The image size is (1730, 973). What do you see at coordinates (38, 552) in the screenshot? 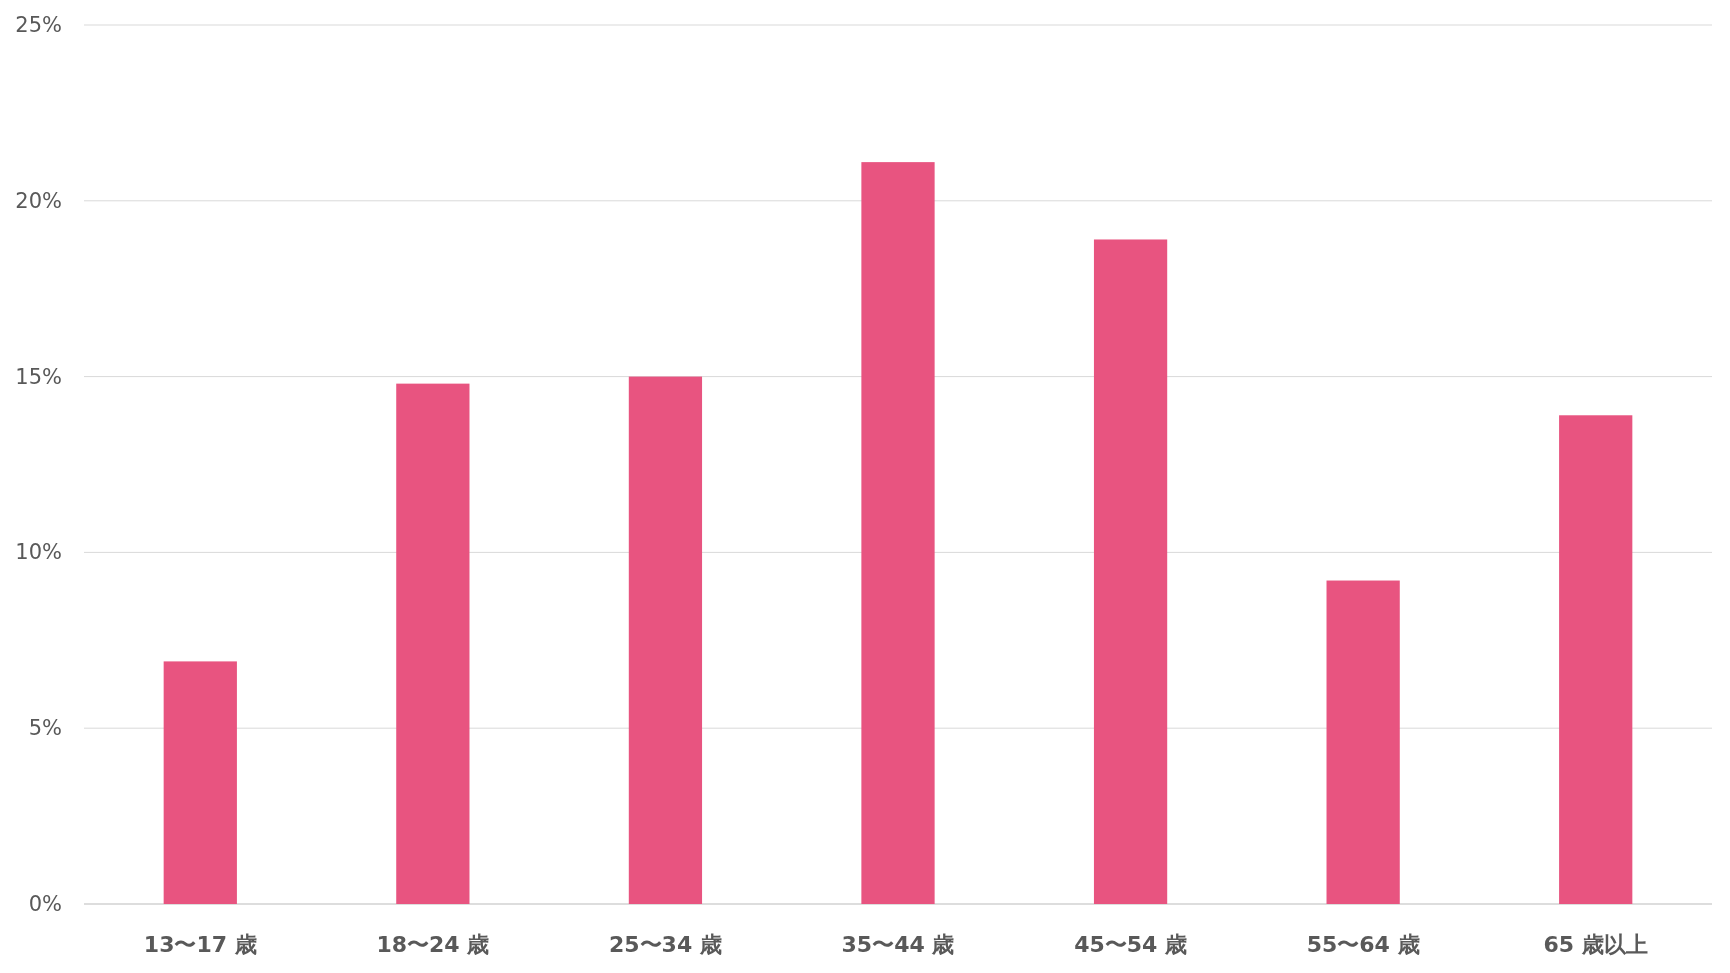
I see `y-tick-label: 10%` at bounding box center [38, 552].